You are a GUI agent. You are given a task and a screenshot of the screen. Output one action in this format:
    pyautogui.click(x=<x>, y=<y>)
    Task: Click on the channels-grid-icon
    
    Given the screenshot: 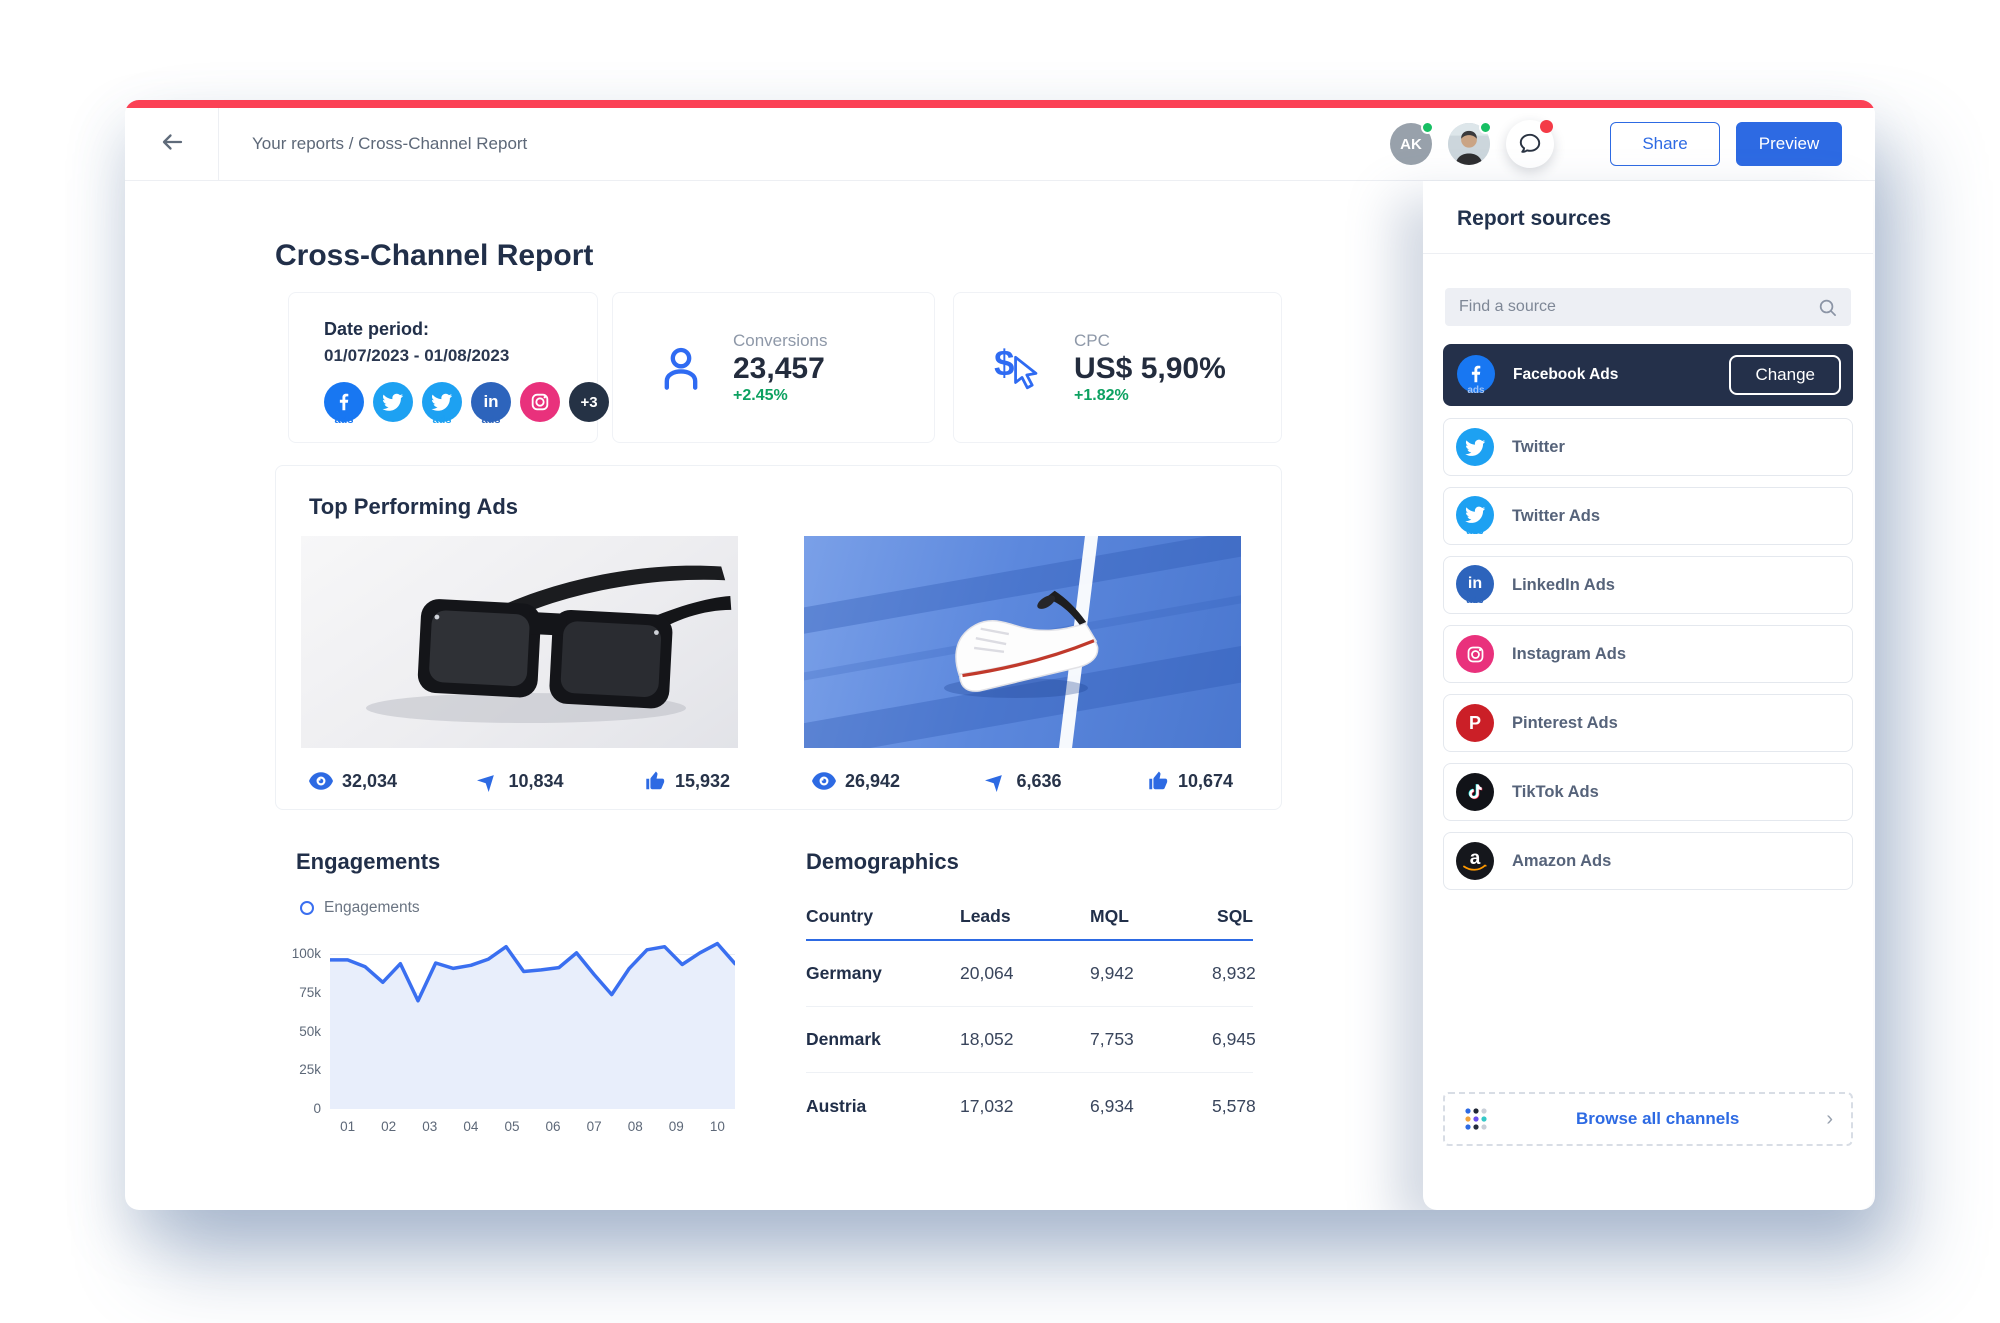 What is the action you would take?
    pyautogui.click(x=1476, y=1119)
    